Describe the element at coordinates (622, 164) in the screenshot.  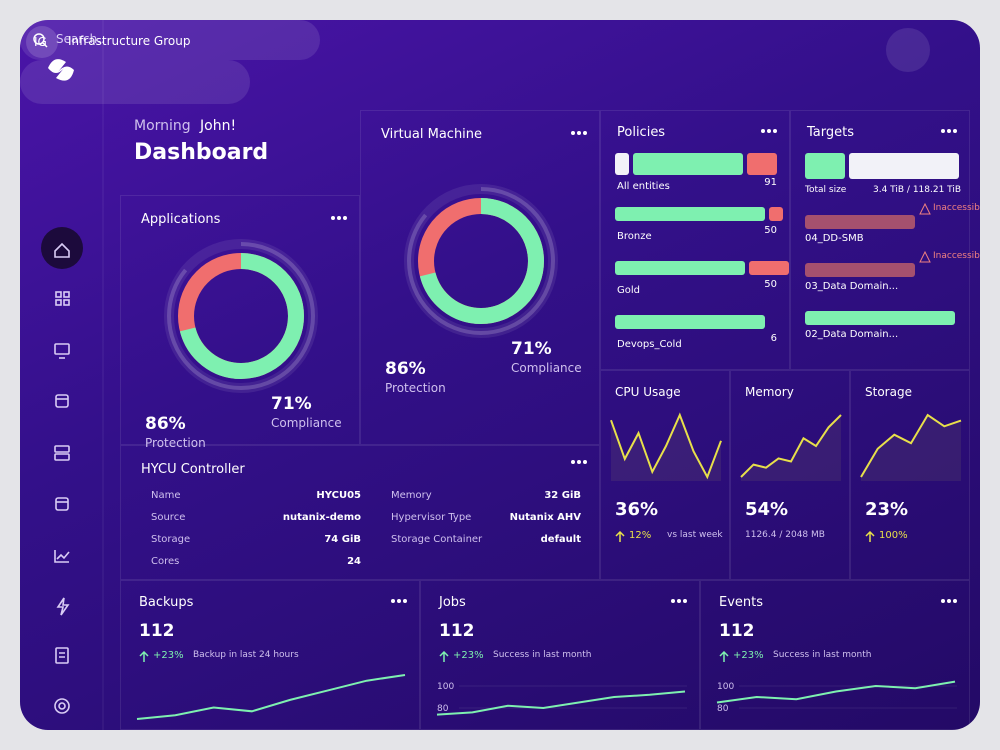
I see `policy-block` at that location.